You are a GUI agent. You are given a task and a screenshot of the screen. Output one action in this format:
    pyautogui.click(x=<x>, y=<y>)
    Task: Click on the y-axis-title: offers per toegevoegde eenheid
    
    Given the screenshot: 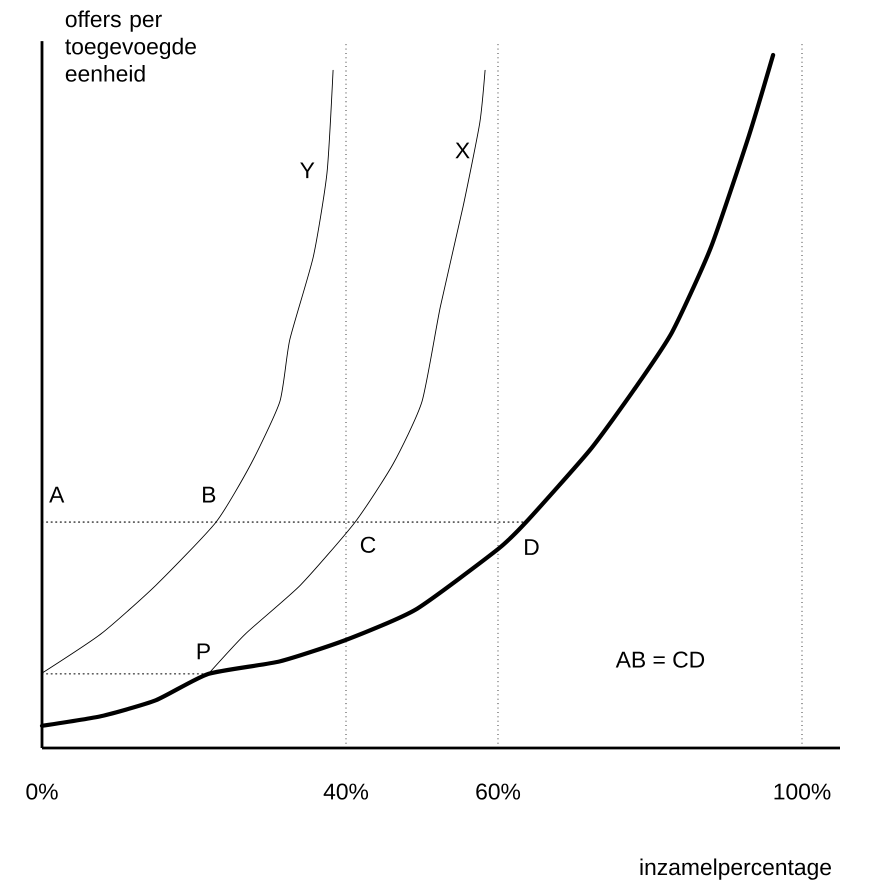 What is the action you would take?
    pyautogui.click(x=130, y=46)
    